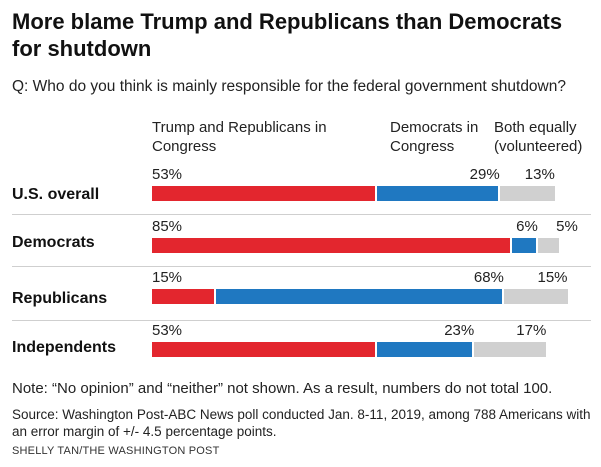  I want to click on bar-u-s-overall-both-equally-volunteered, so click(527, 193).